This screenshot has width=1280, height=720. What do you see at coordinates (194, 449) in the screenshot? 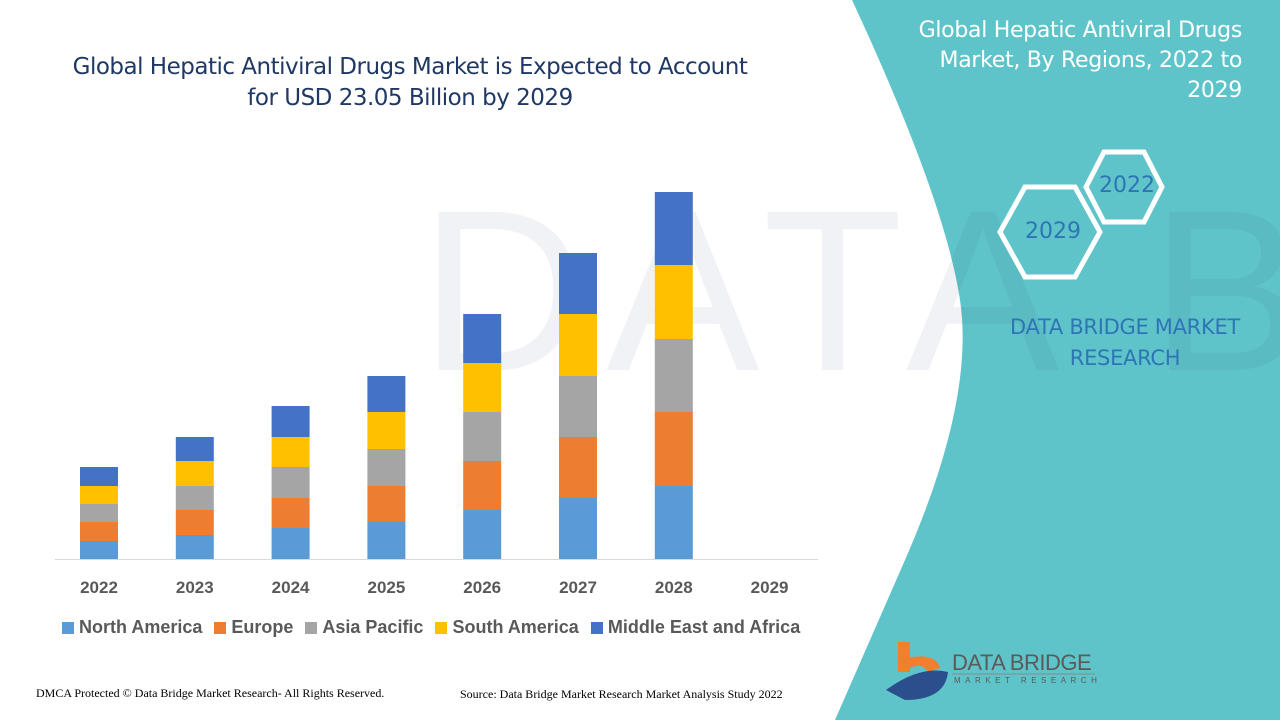
I see `bar-segment-2023-middle-east-and-africa` at bounding box center [194, 449].